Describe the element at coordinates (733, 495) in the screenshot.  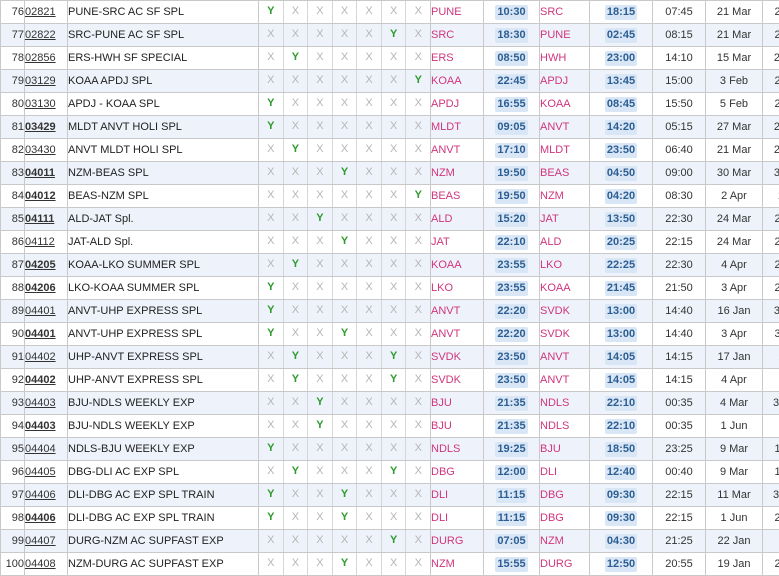
I see `start-date: 11 Mar` at that location.